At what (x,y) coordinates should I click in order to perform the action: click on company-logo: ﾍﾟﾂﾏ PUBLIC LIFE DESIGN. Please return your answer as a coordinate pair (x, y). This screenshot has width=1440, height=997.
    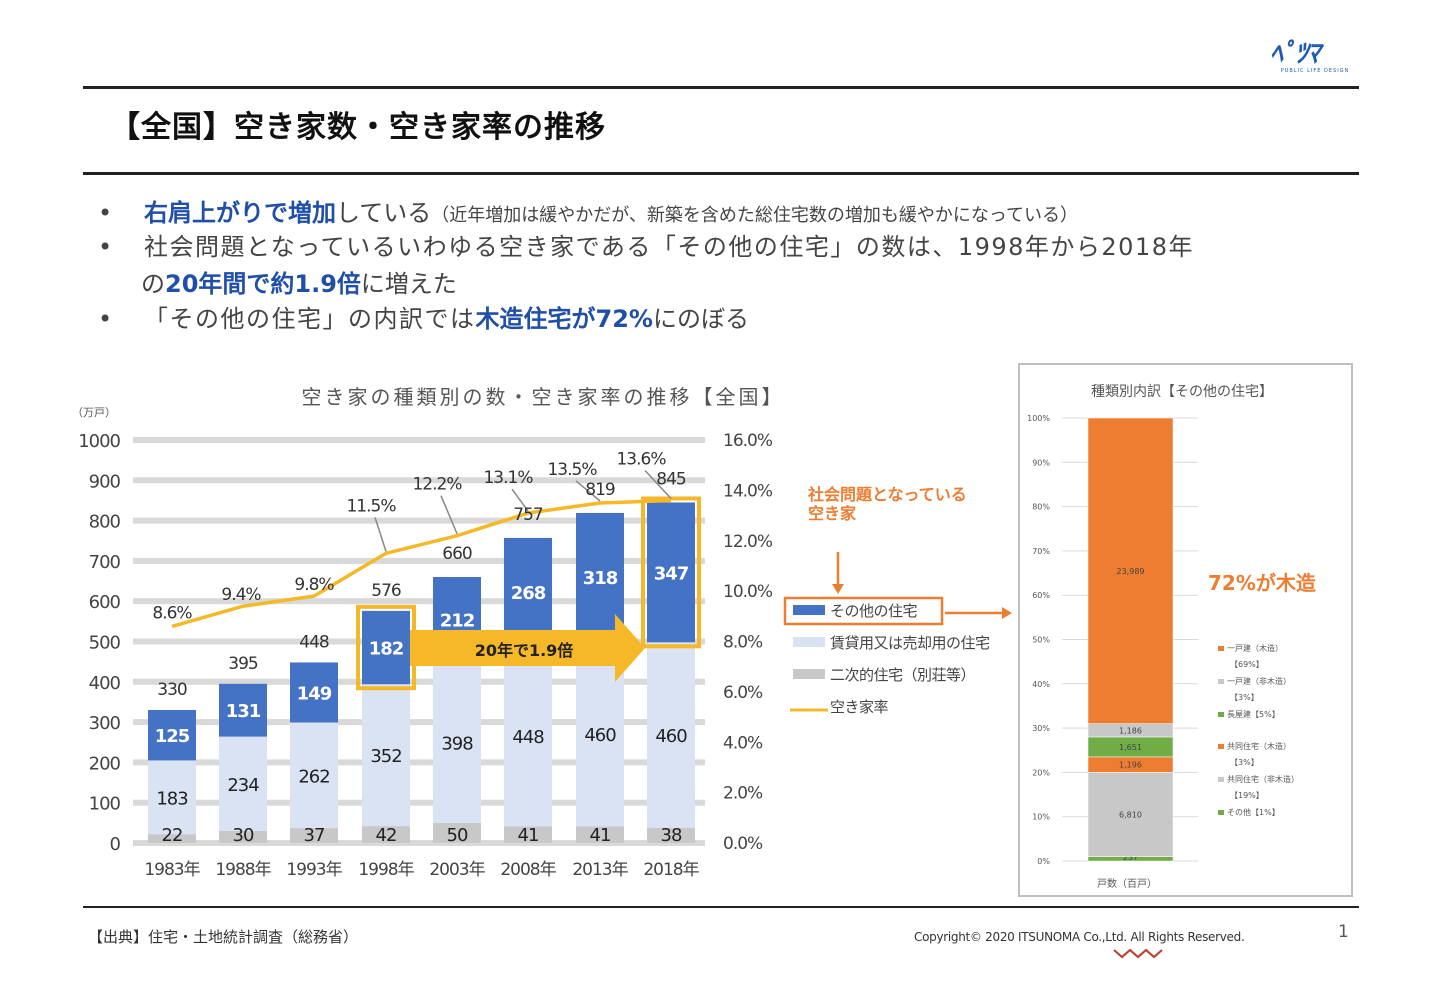
    Looking at the image, I should click on (1315, 60).